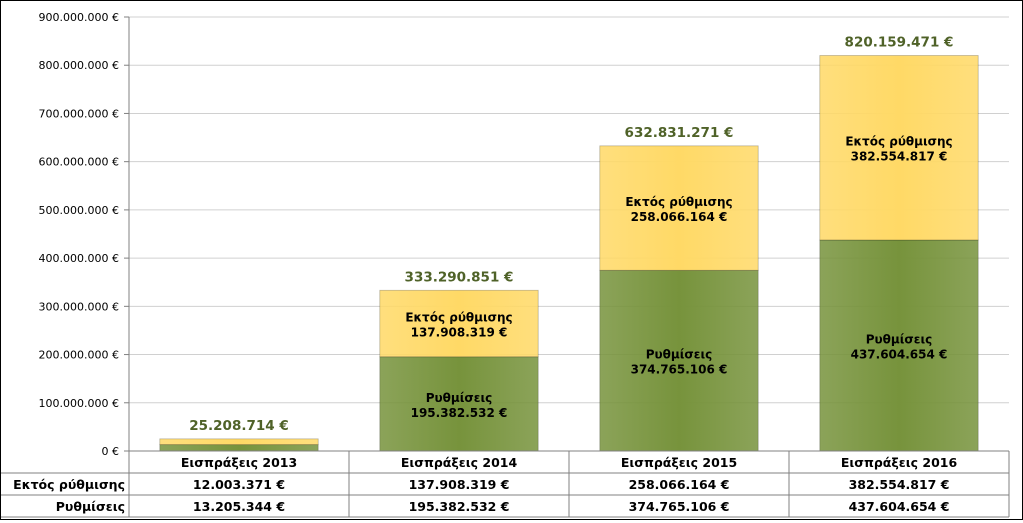  Describe the element at coordinates (679, 133) in the screenshot. I see `total-label: 632.831.271 €` at that location.